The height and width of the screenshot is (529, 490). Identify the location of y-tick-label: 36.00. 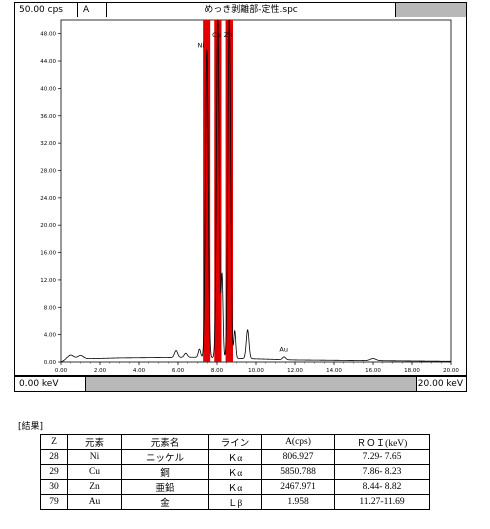
(48, 117).